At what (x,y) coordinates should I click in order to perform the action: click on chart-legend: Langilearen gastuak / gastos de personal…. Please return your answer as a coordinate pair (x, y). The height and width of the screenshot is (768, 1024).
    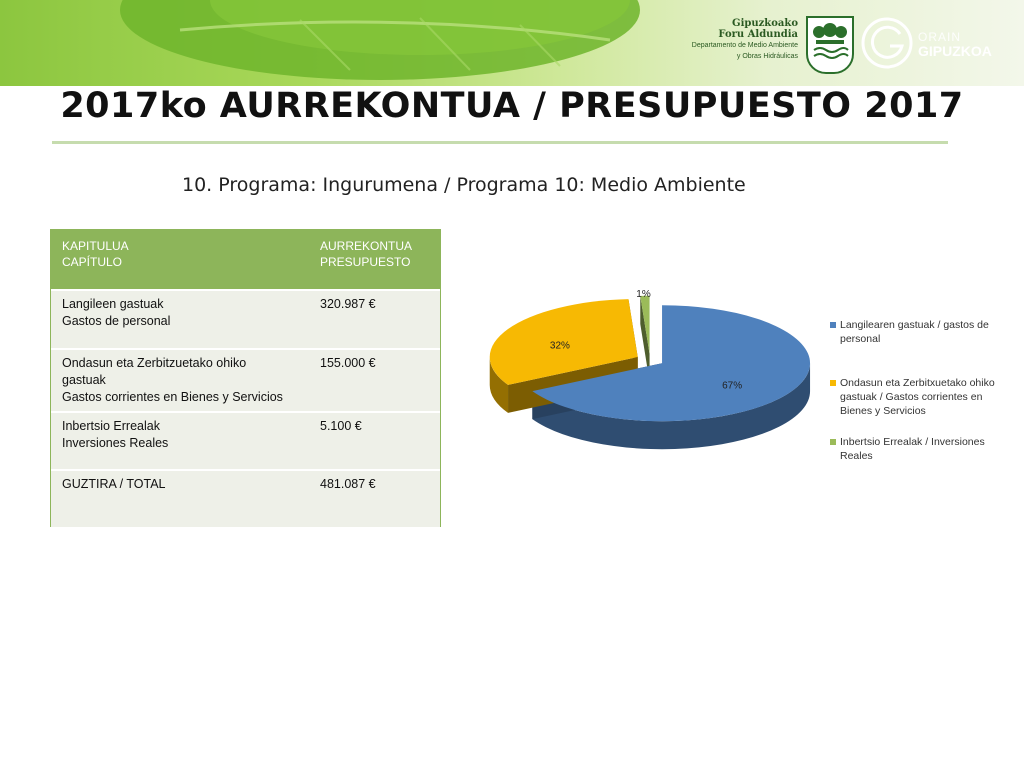
    Looking at the image, I should click on (915, 399).